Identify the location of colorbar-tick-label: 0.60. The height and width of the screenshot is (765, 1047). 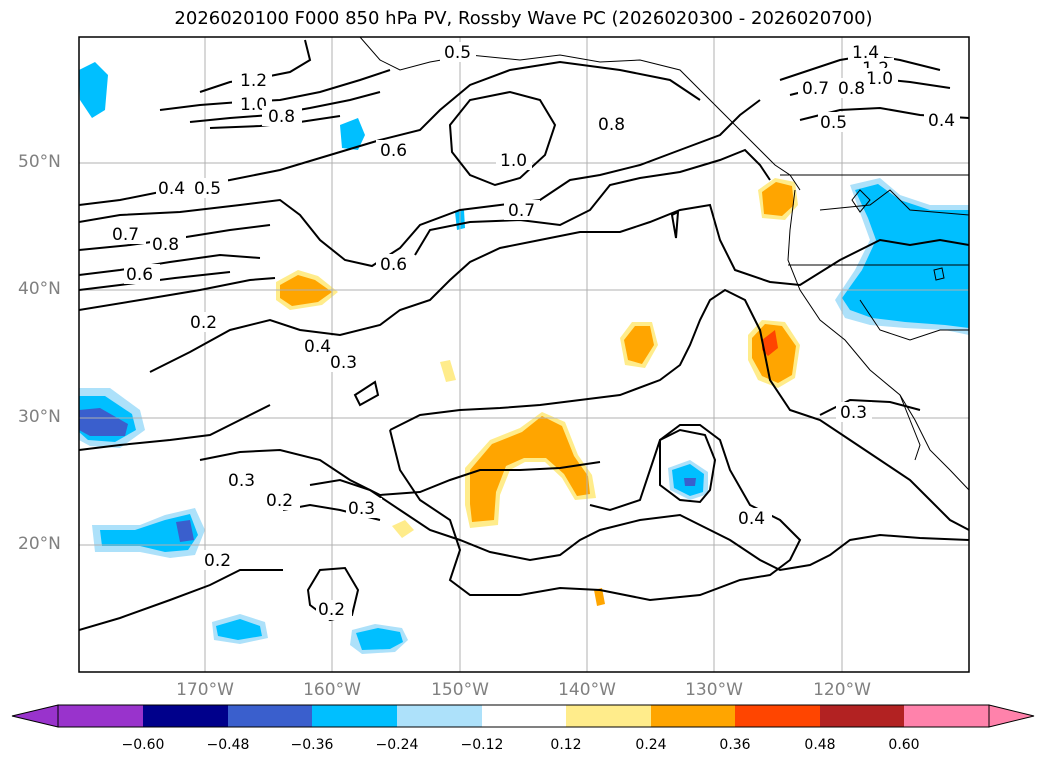
(904, 745).